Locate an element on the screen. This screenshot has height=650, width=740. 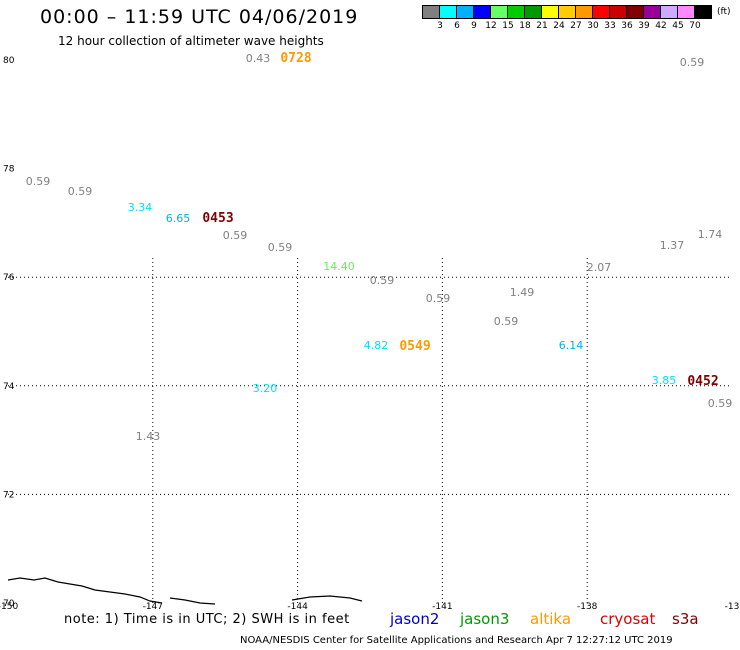
wave-height-value: 1.49 is located at coordinates (522, 292).